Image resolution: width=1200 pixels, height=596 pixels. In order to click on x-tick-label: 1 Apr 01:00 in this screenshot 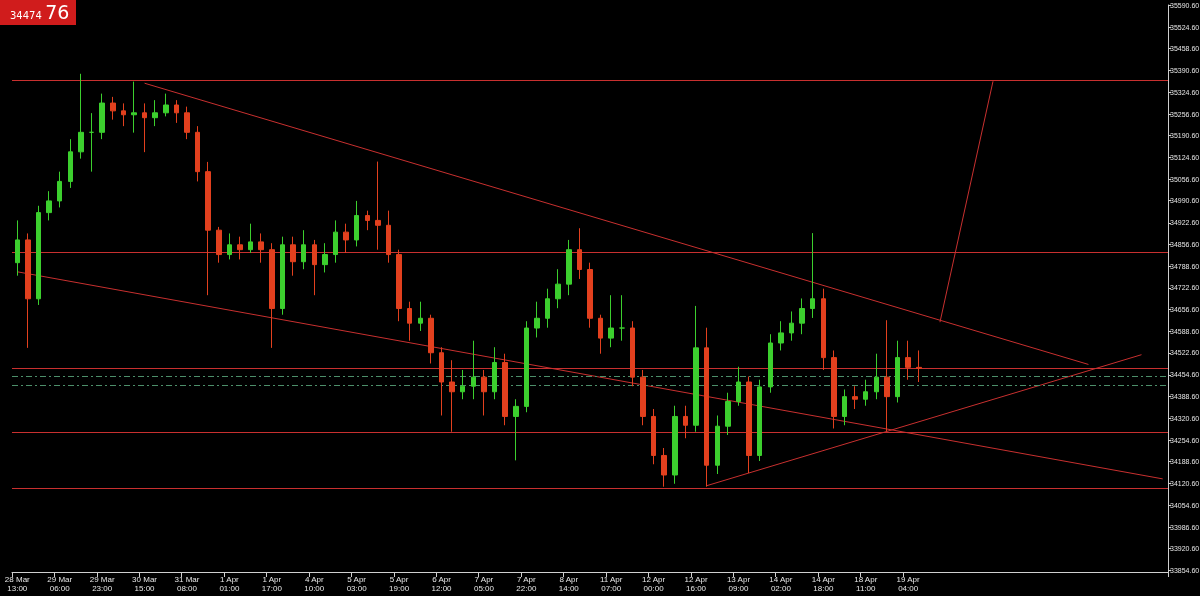, I will do `click(229, 584)`.